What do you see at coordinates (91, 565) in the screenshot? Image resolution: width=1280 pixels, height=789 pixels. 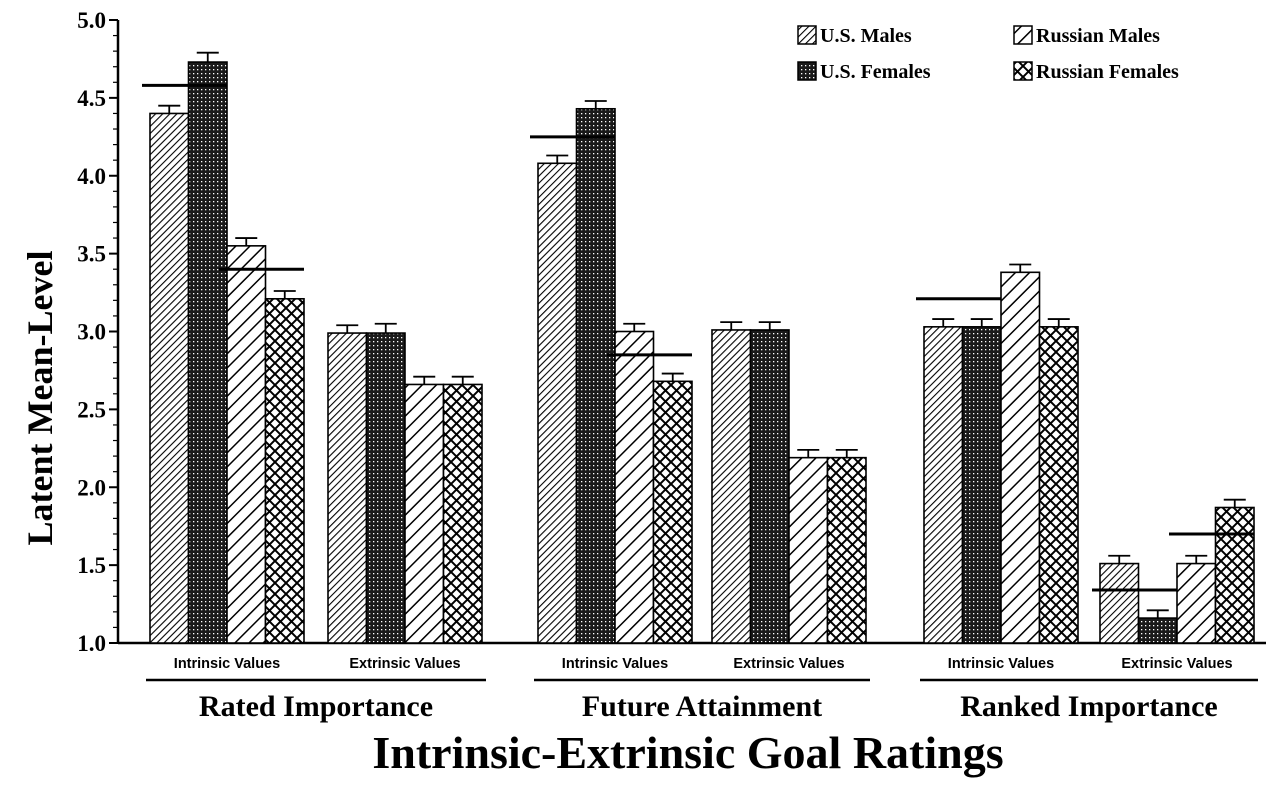 I see `y-tick-label: 1.5` at bounding box center [91, 565].